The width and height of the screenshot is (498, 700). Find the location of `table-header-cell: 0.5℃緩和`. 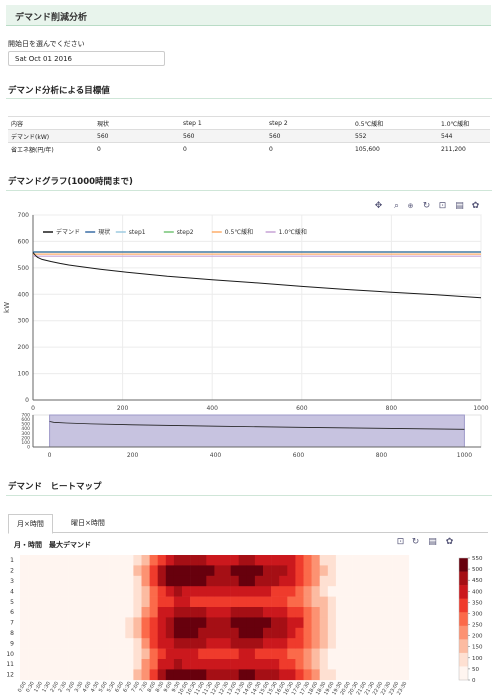

table-header-cell: 0.5℃緩和 is located at coordinates (395, 123).